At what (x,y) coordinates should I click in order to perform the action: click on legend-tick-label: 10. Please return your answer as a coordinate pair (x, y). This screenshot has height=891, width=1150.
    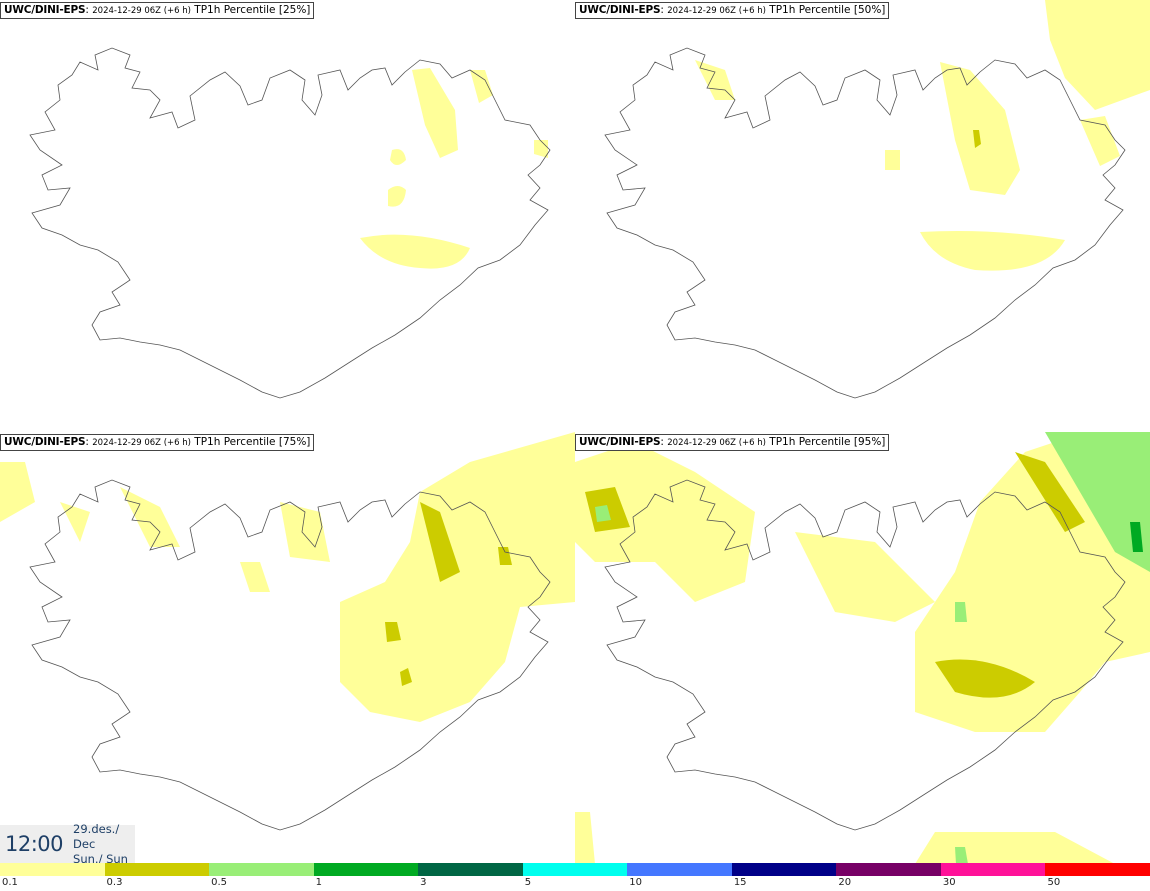
    Looking at the image, I should click on (635, 882).